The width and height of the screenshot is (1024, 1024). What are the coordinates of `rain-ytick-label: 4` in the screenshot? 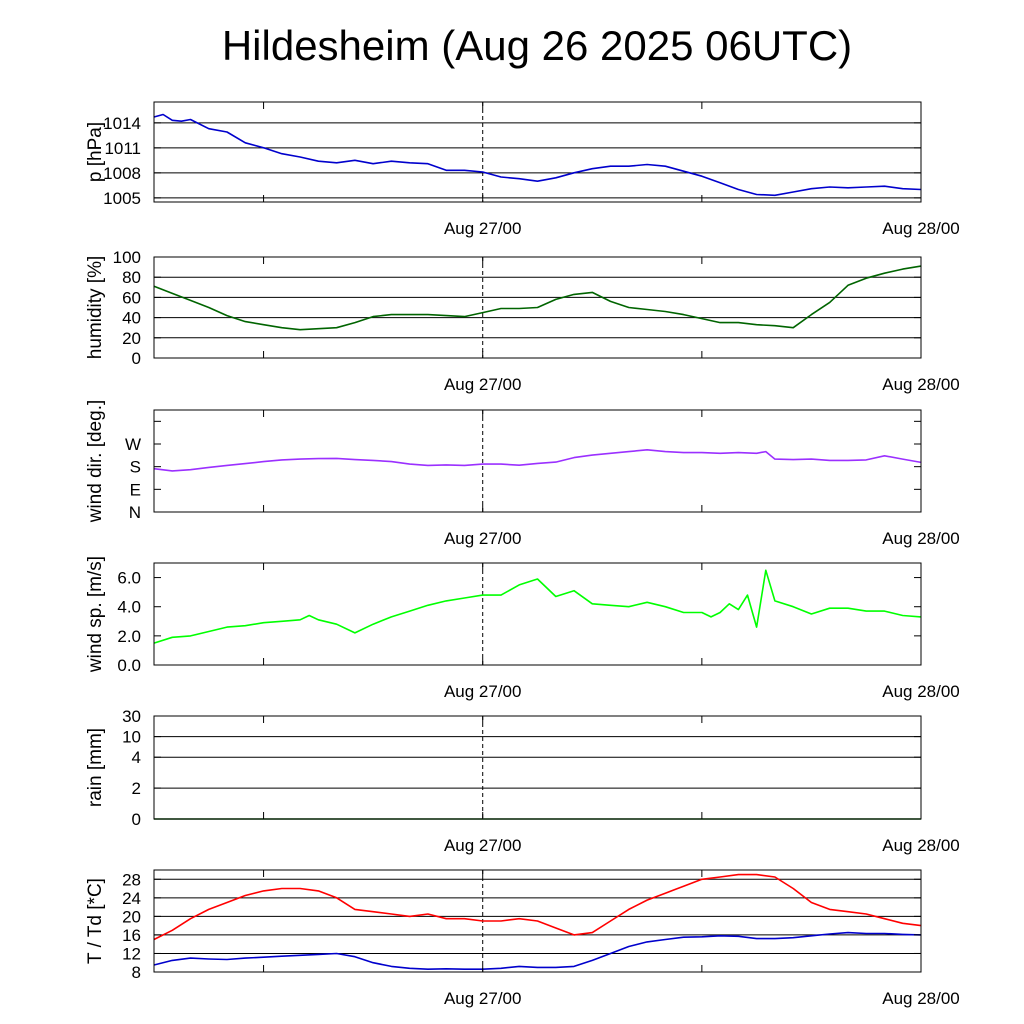 It's located at (136, 757).